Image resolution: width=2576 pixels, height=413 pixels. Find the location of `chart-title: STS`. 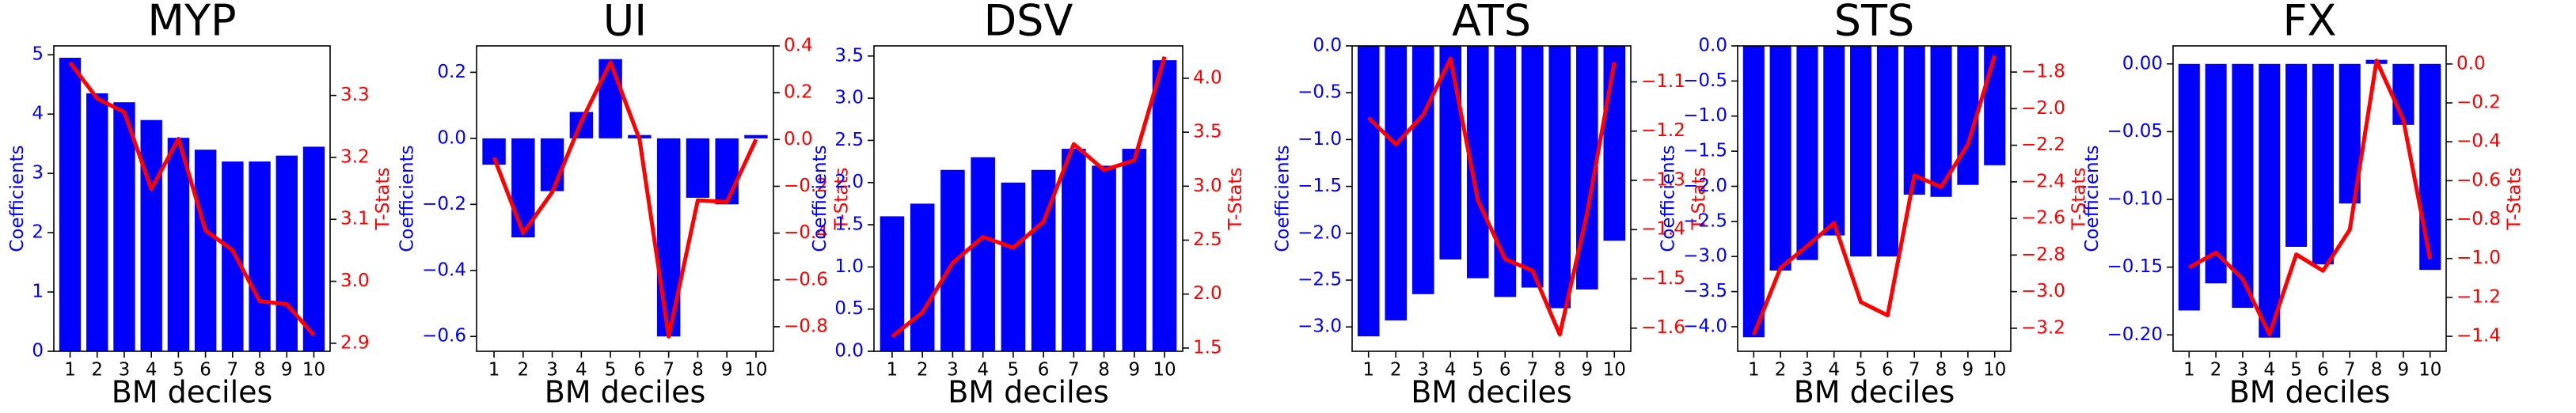

chart-title: STS is located at coordinates (1875, 23).